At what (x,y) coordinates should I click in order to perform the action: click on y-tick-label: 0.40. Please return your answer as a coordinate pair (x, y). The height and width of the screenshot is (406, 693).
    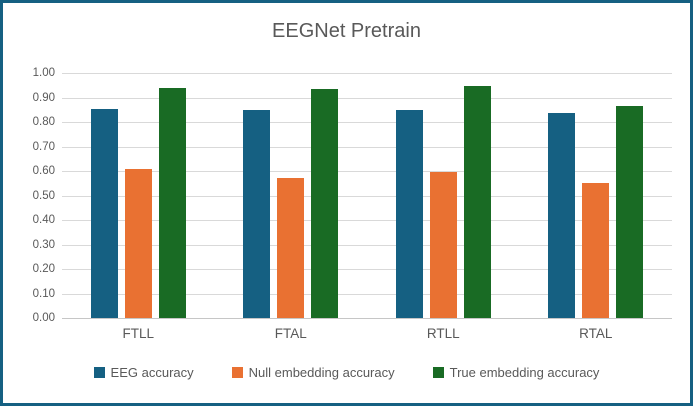
    Looking at the image, I should click on (43, 220).